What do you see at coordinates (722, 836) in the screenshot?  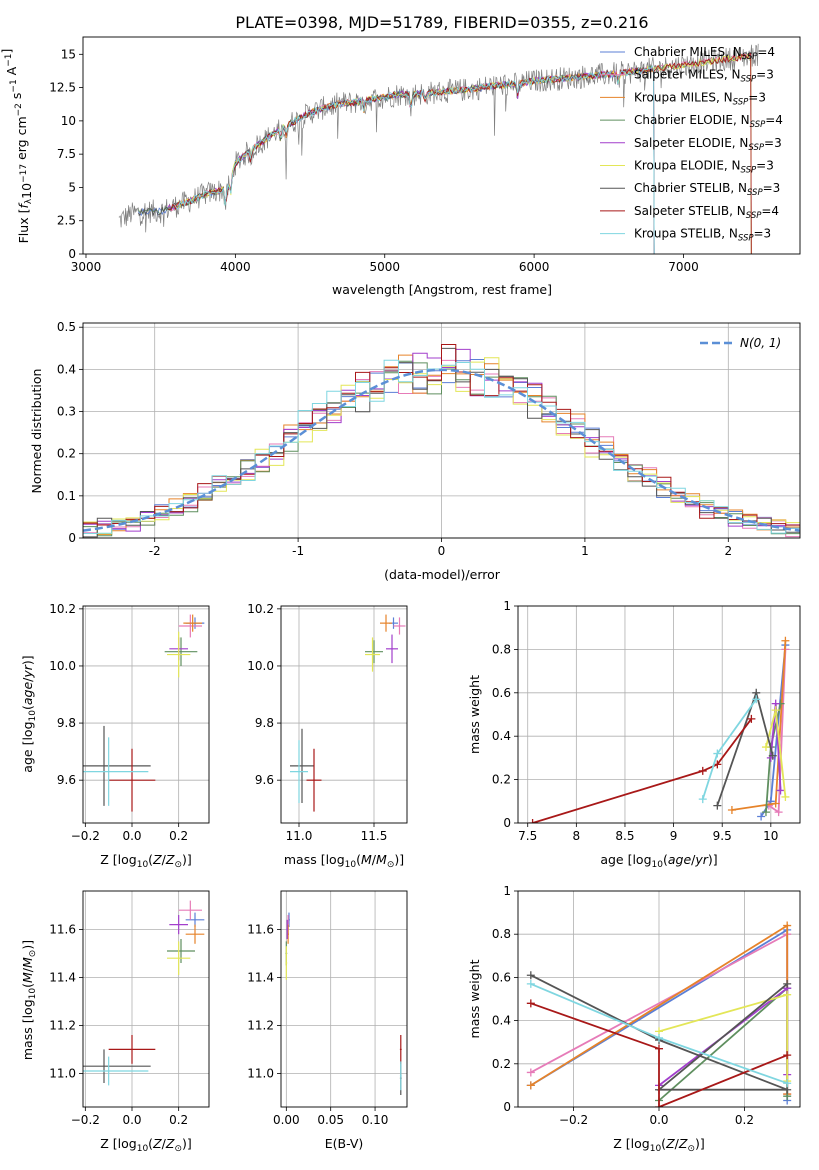 I see `x-tick-label: 9.5` at bounding box center [722, 836].